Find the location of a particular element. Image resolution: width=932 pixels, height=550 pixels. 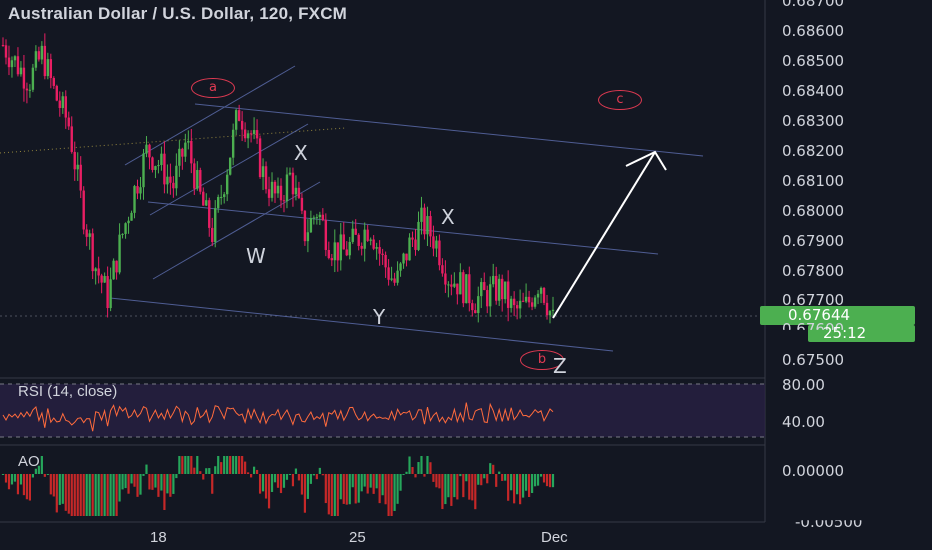

wave-label-w: W is located at coordinates (256, 256).